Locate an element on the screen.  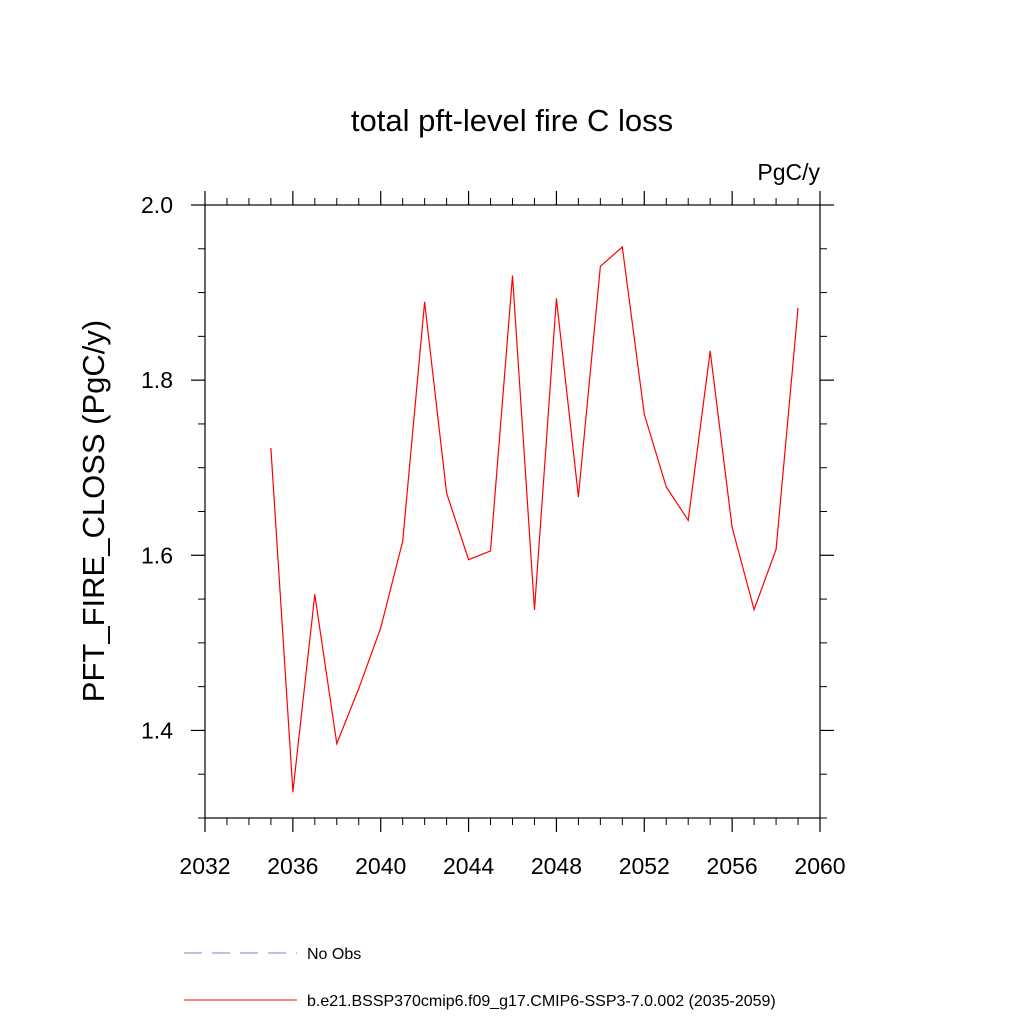
x-tick-label: 2048 is located at coordinates (556, 866).